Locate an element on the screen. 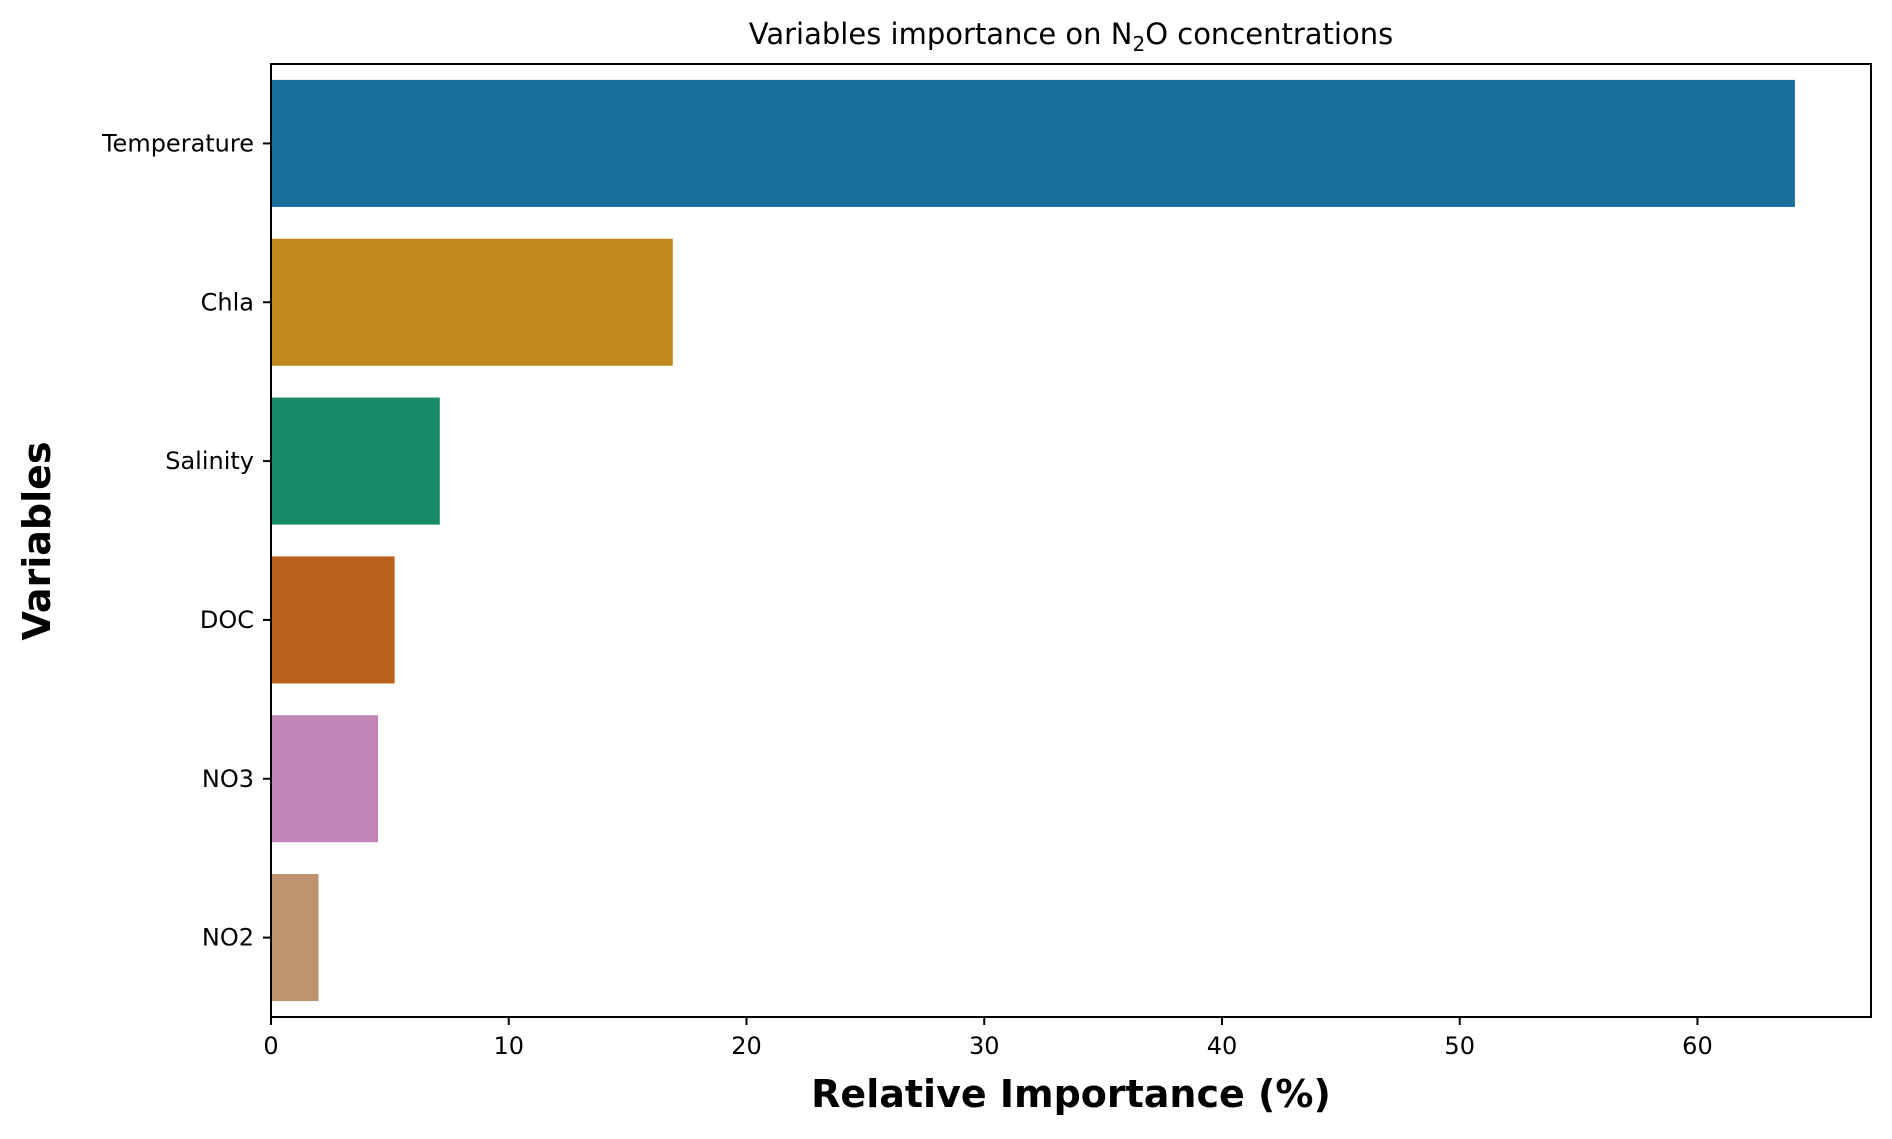  title-pre: Variables importance on N is located at coordinates (941, 34).